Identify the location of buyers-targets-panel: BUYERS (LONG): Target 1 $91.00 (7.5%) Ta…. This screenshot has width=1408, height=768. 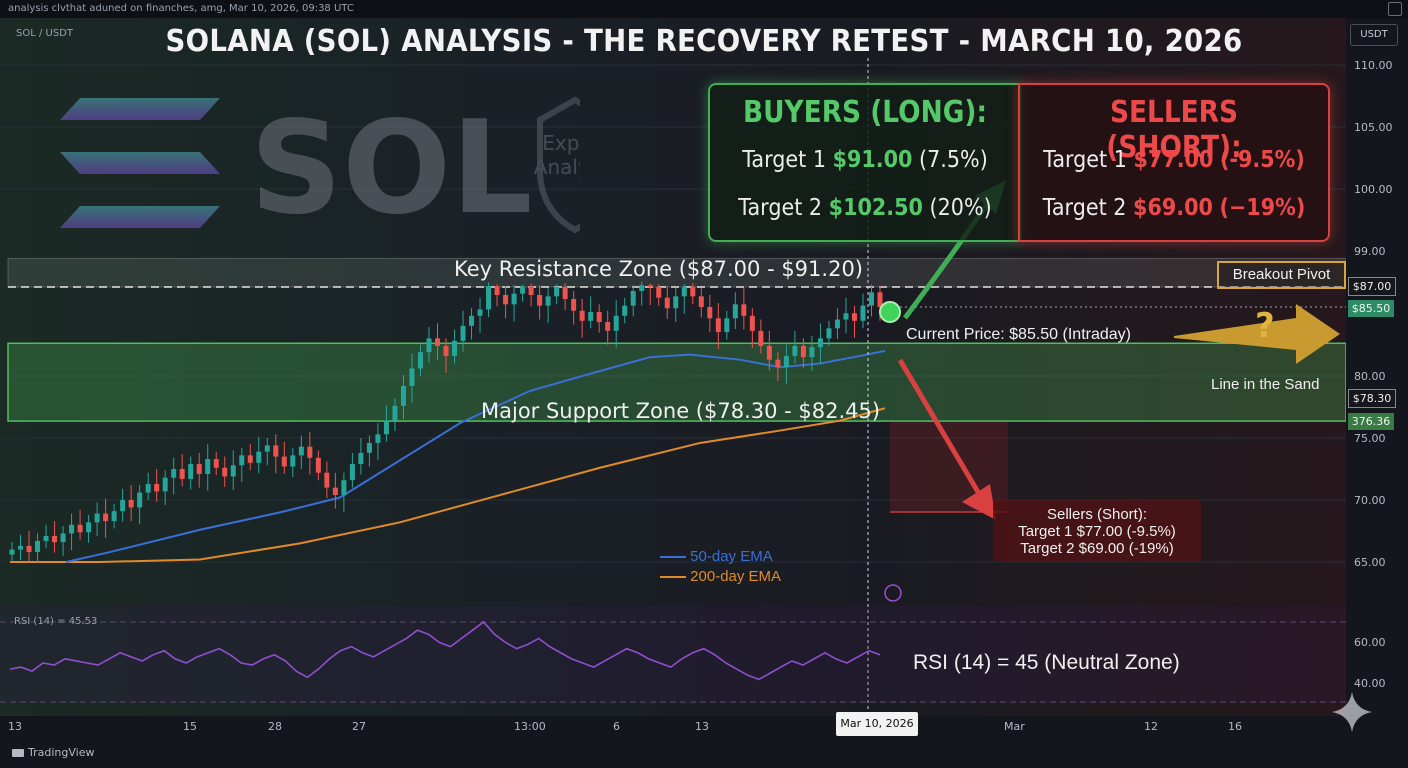
(865, 162).